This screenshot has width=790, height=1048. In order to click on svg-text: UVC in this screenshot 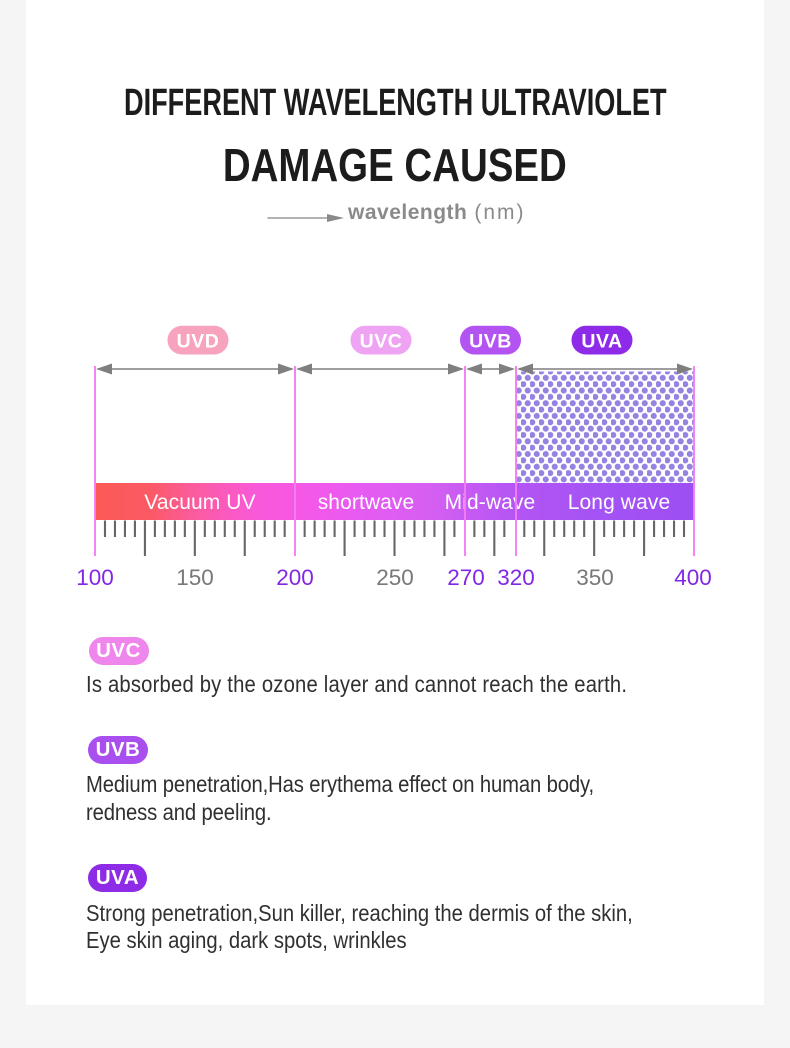, I will do `click(381, 341)`.